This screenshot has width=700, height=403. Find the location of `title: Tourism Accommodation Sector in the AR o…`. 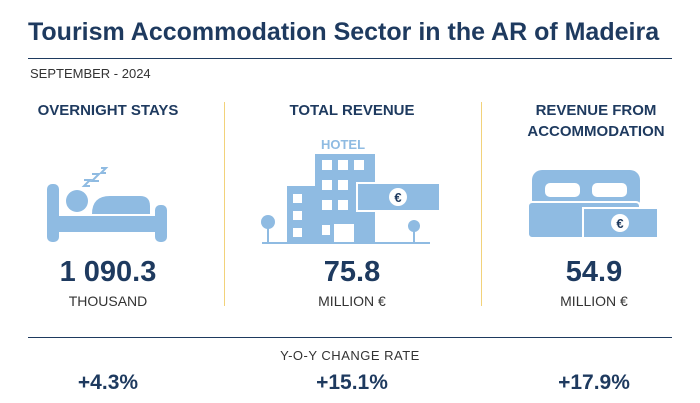

title: Tourism Accommodation Sector in the AR o… is located at coordinates (344, 32).